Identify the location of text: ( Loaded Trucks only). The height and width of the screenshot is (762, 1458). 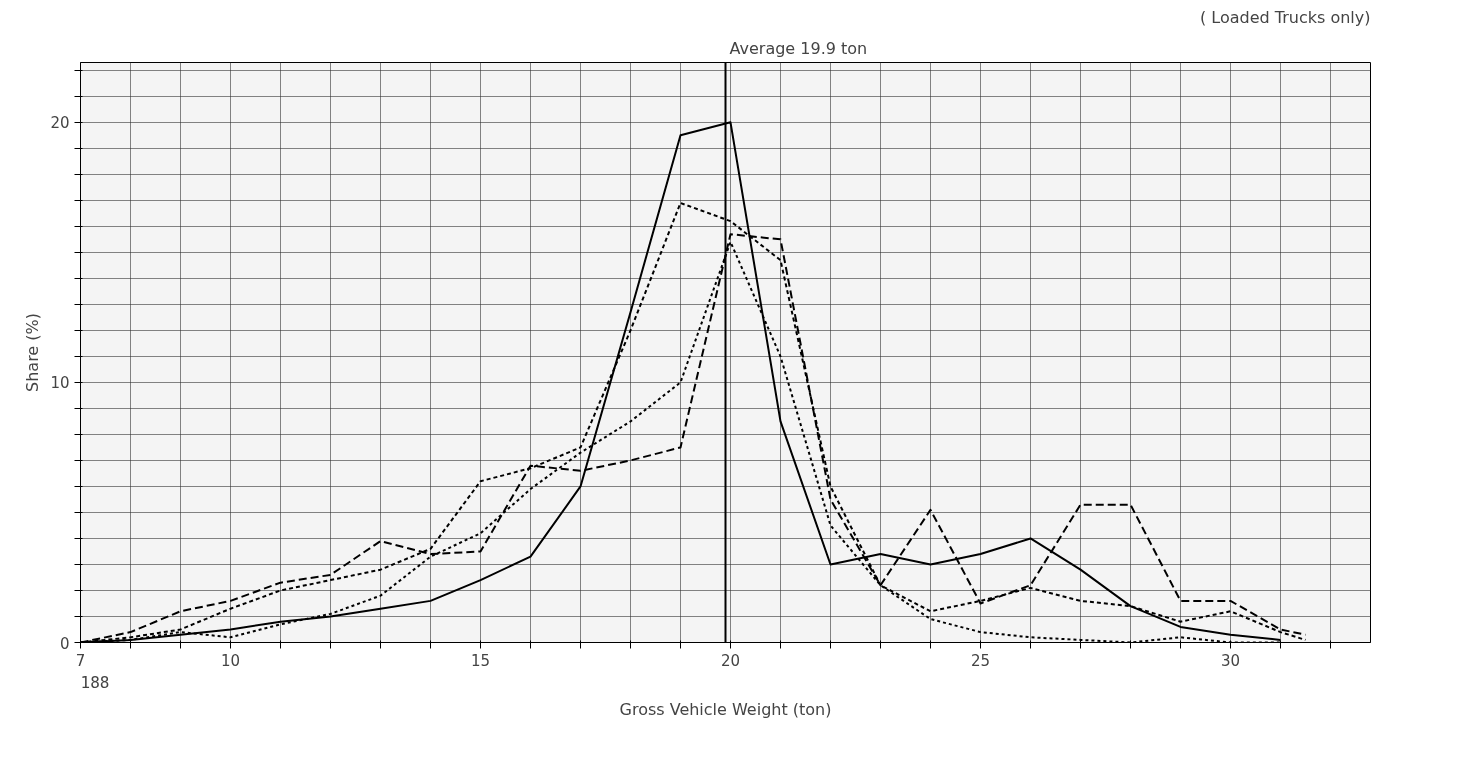
(1285, 17).